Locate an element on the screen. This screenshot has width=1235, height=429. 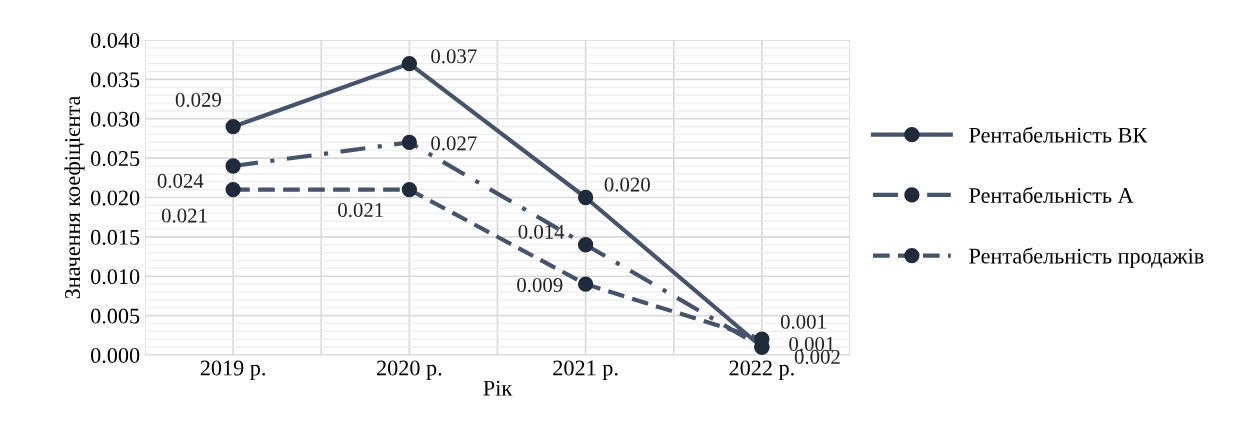
data-label: 0.024 is located at coordinates (180, 180).